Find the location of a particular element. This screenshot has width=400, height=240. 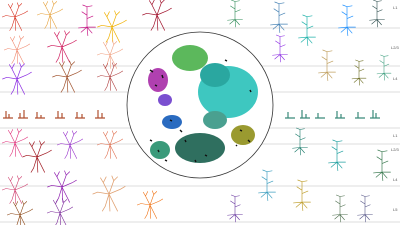

mini-histograms is located at coordinates (191, 114).